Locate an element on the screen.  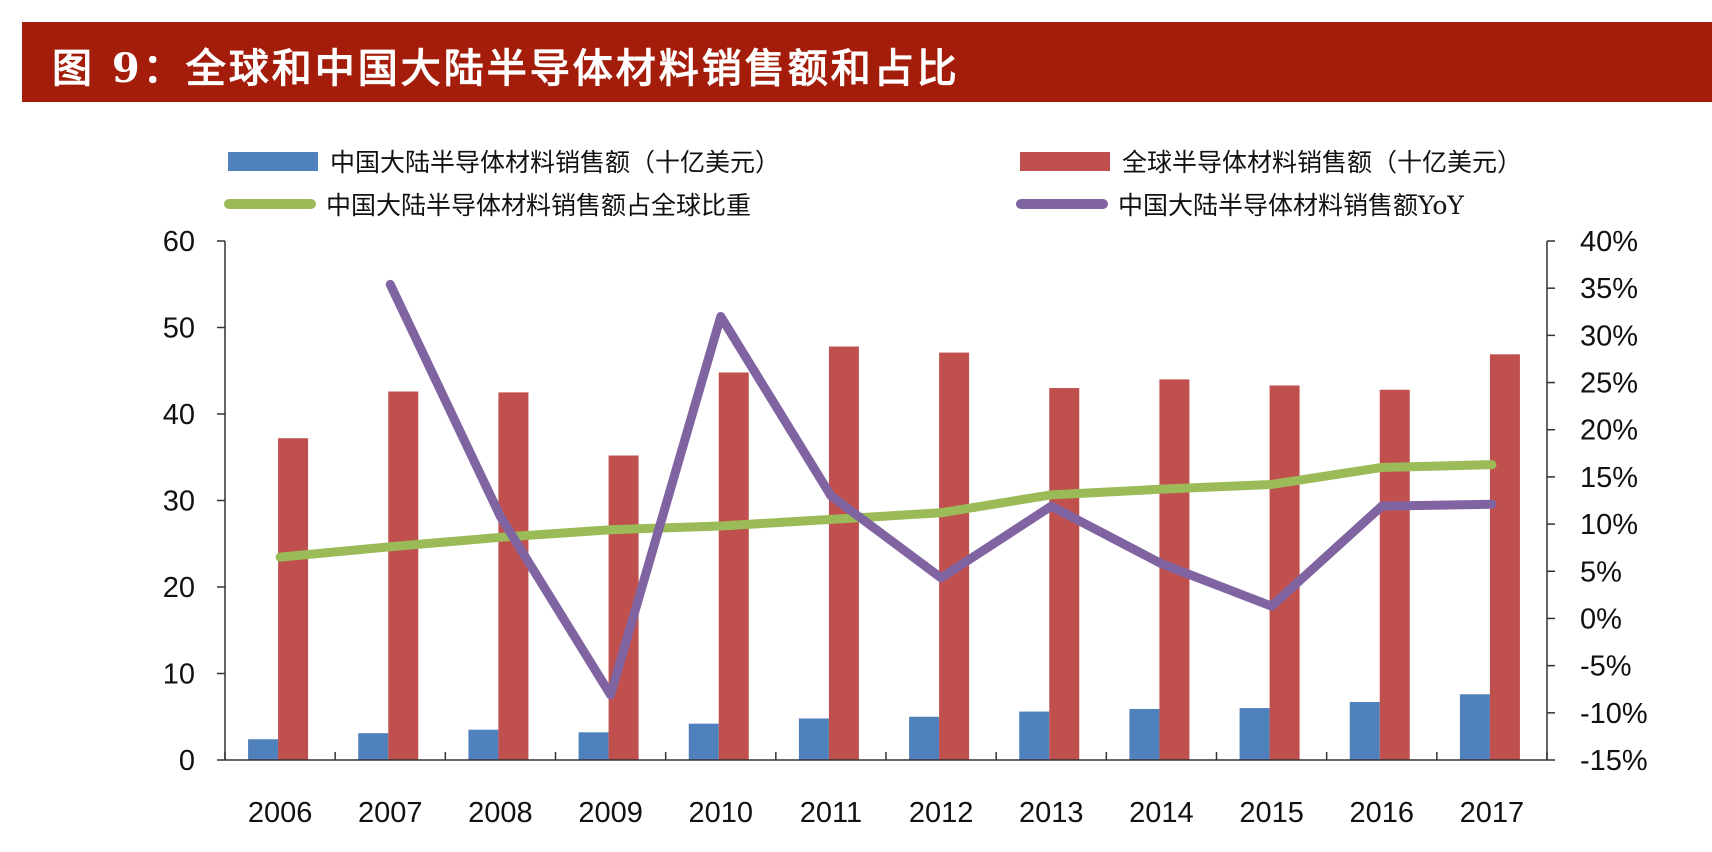
legend-china-sales: 中国大陆半导体材料销售额（十亿美元） is located at coordinates (504, 161).